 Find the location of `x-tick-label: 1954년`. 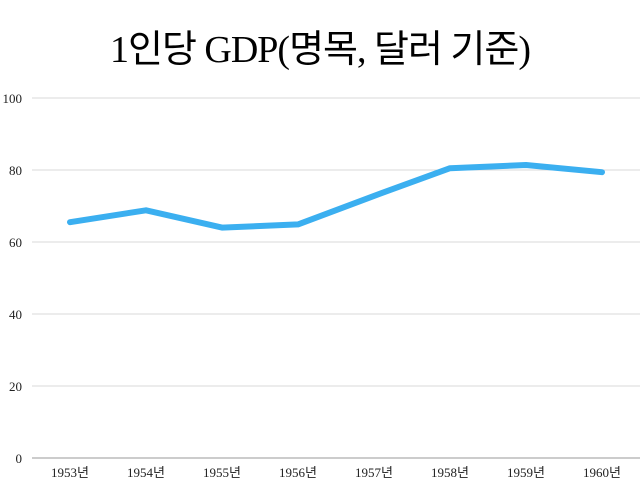

x-tick-label: 1954년 is located at coordinates (146, 472).